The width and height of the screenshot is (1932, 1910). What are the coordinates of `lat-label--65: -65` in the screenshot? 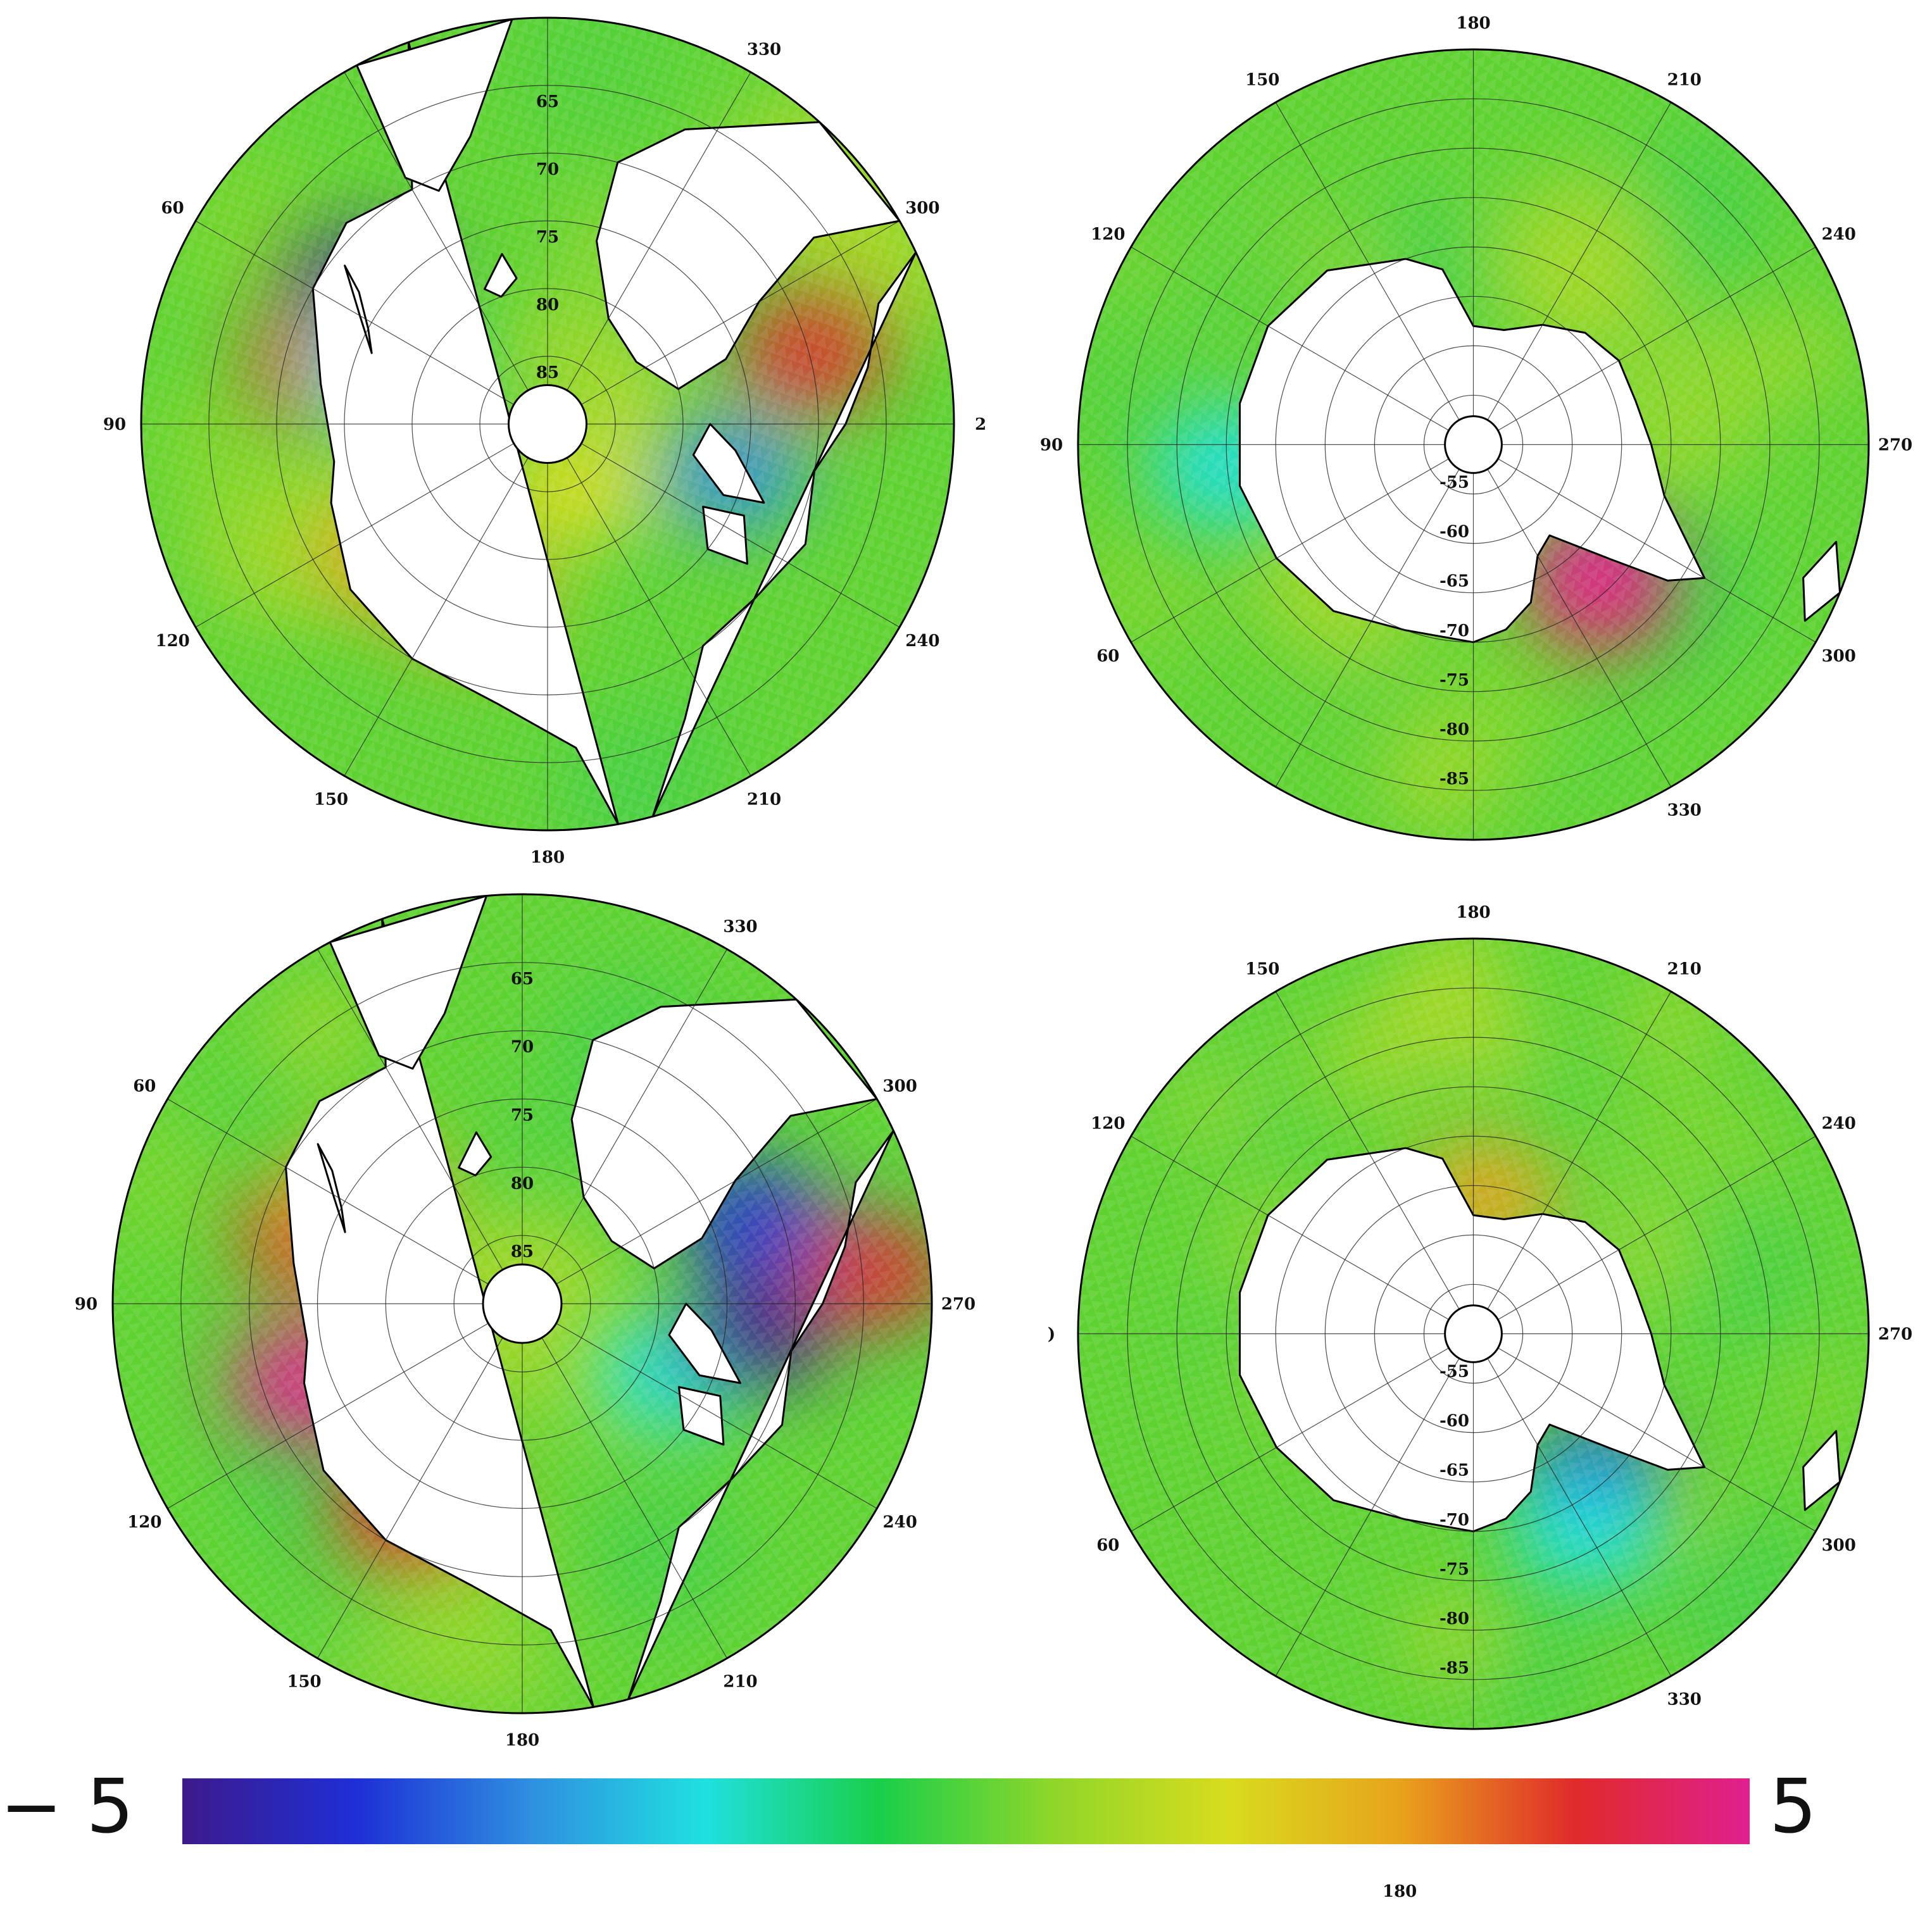 It's located at (1454, 581).